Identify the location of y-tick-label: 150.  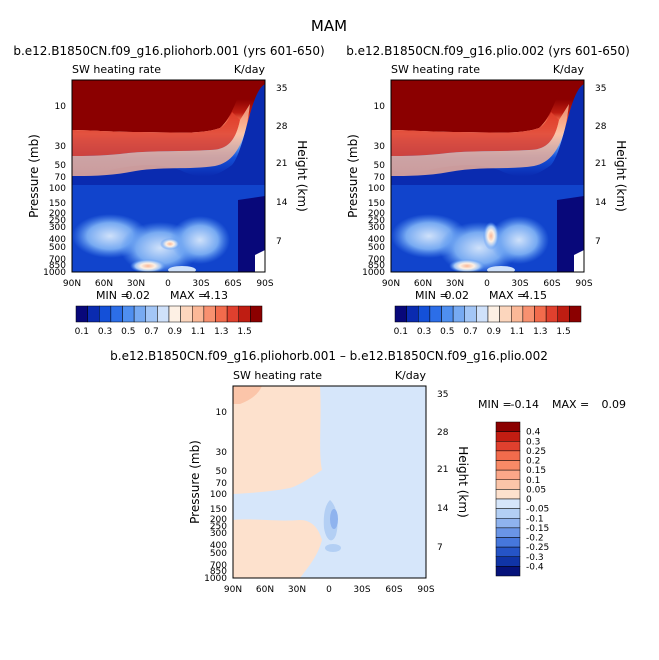
(57, 204).